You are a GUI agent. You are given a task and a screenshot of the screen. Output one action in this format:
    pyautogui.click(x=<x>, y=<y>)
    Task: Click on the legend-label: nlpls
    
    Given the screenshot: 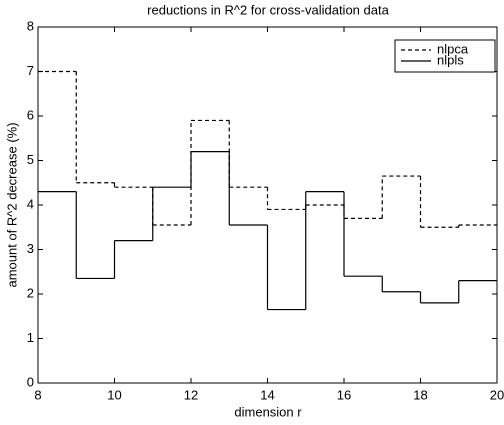 What is the action you would take?
    pyautogui.click(x=450, y=59)
    